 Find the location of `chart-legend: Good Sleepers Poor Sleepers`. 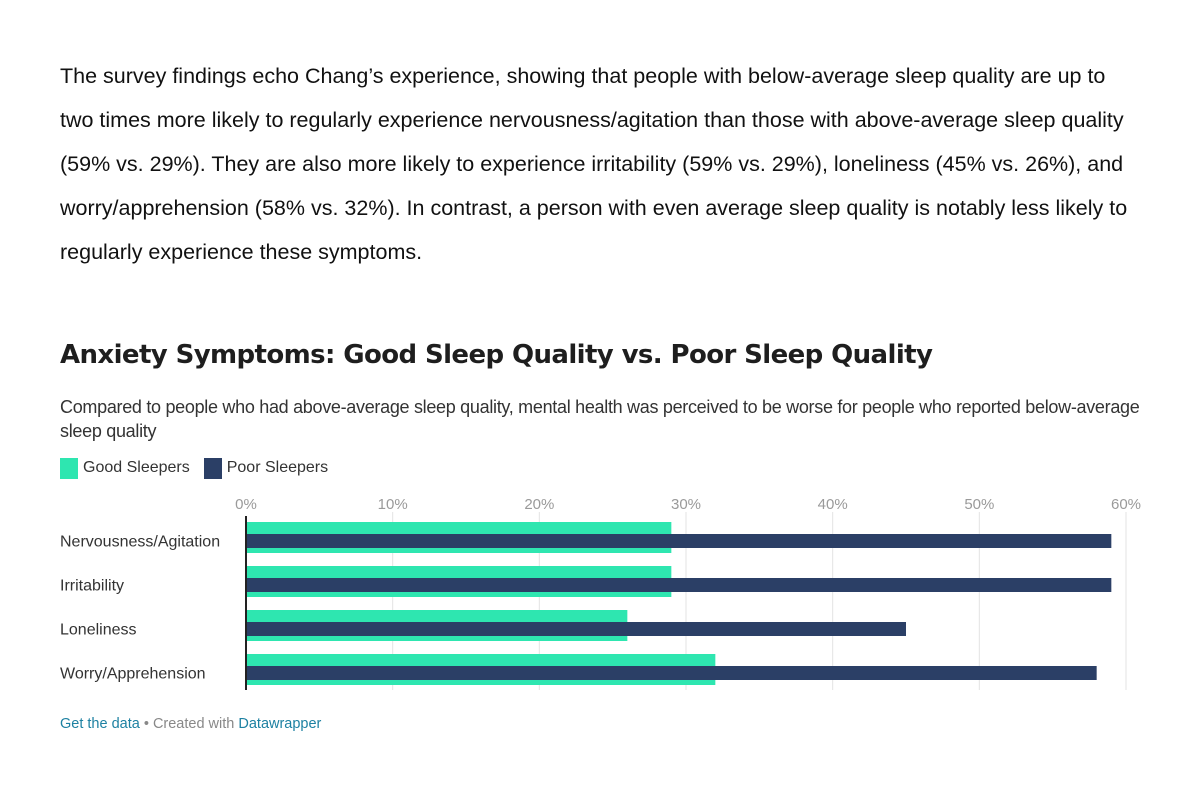

chart-legend: Good Sleepers Poor Sleepers is located at coordinates (201, 468).